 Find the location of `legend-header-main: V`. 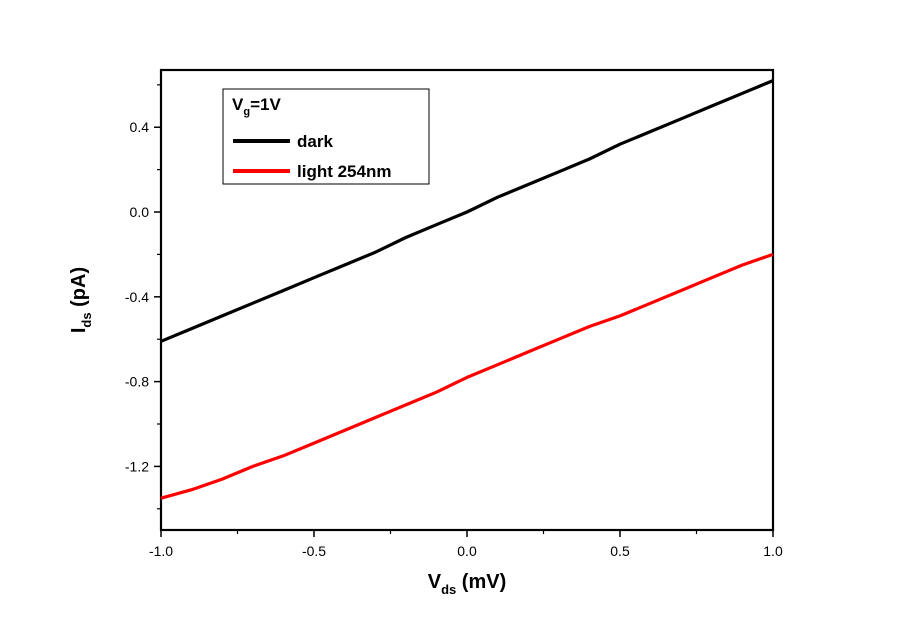

legend-header-main: V is located at coordinates (238, 104).